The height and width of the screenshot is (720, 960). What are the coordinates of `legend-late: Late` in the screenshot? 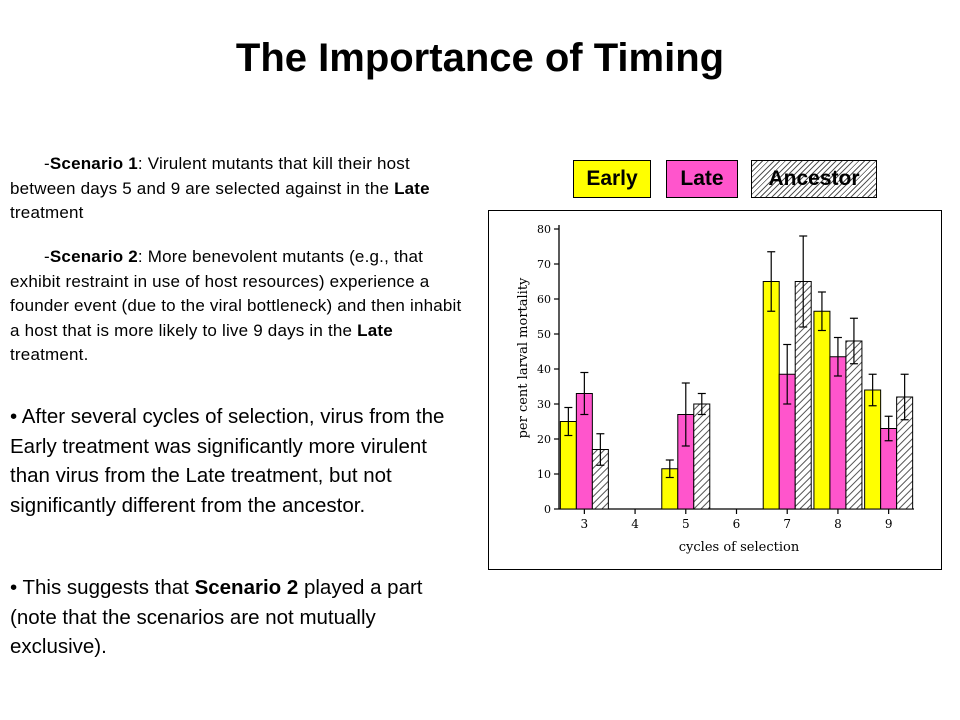 It's located at (702, 179).